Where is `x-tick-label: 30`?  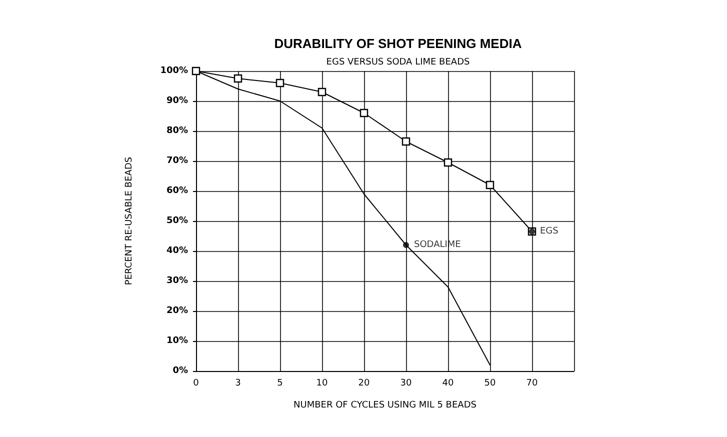
x-tick-label: 30 is located at coordinates (406, 383).